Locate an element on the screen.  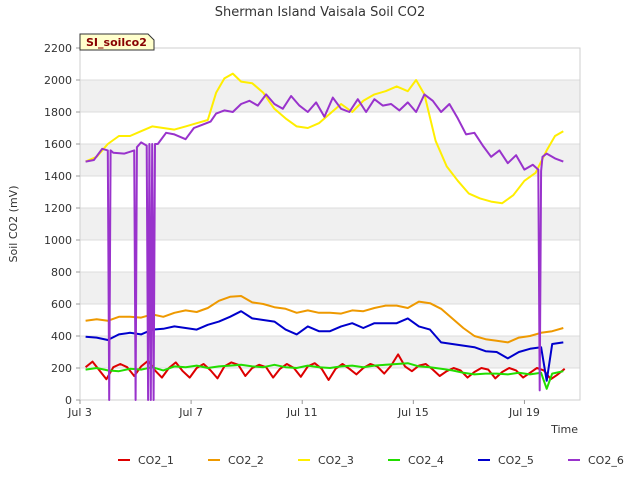
x-ticks: Jul 3 Jul 7 Jul 11 Jul 15 Jul 19 is located at coordinates (303, 409).